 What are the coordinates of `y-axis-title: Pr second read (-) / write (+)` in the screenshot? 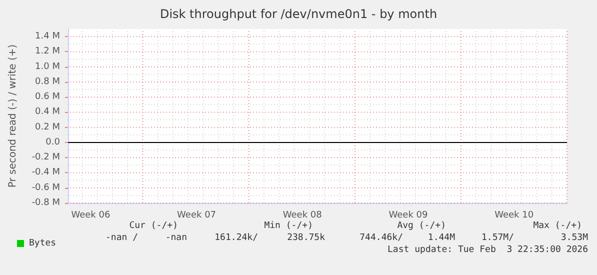 It's located at (13, 116).